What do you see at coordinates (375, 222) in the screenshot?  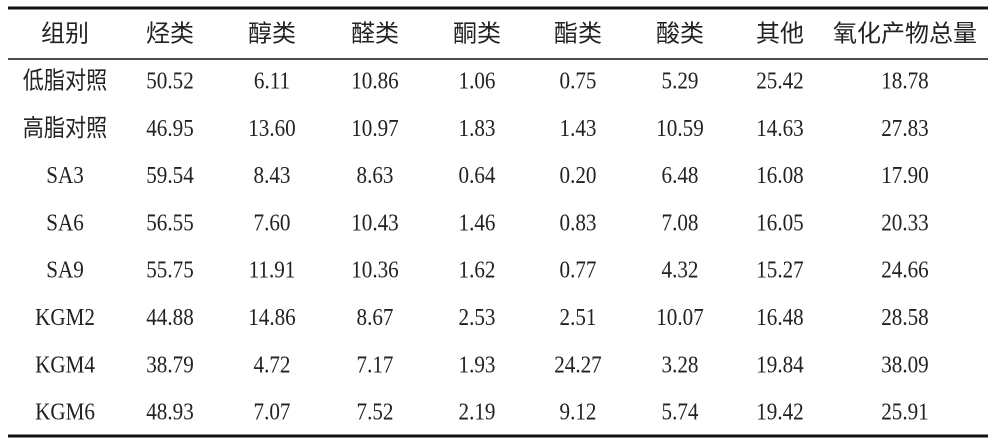 I see `table-cell: 10.43` at bounding box center [375, 222].